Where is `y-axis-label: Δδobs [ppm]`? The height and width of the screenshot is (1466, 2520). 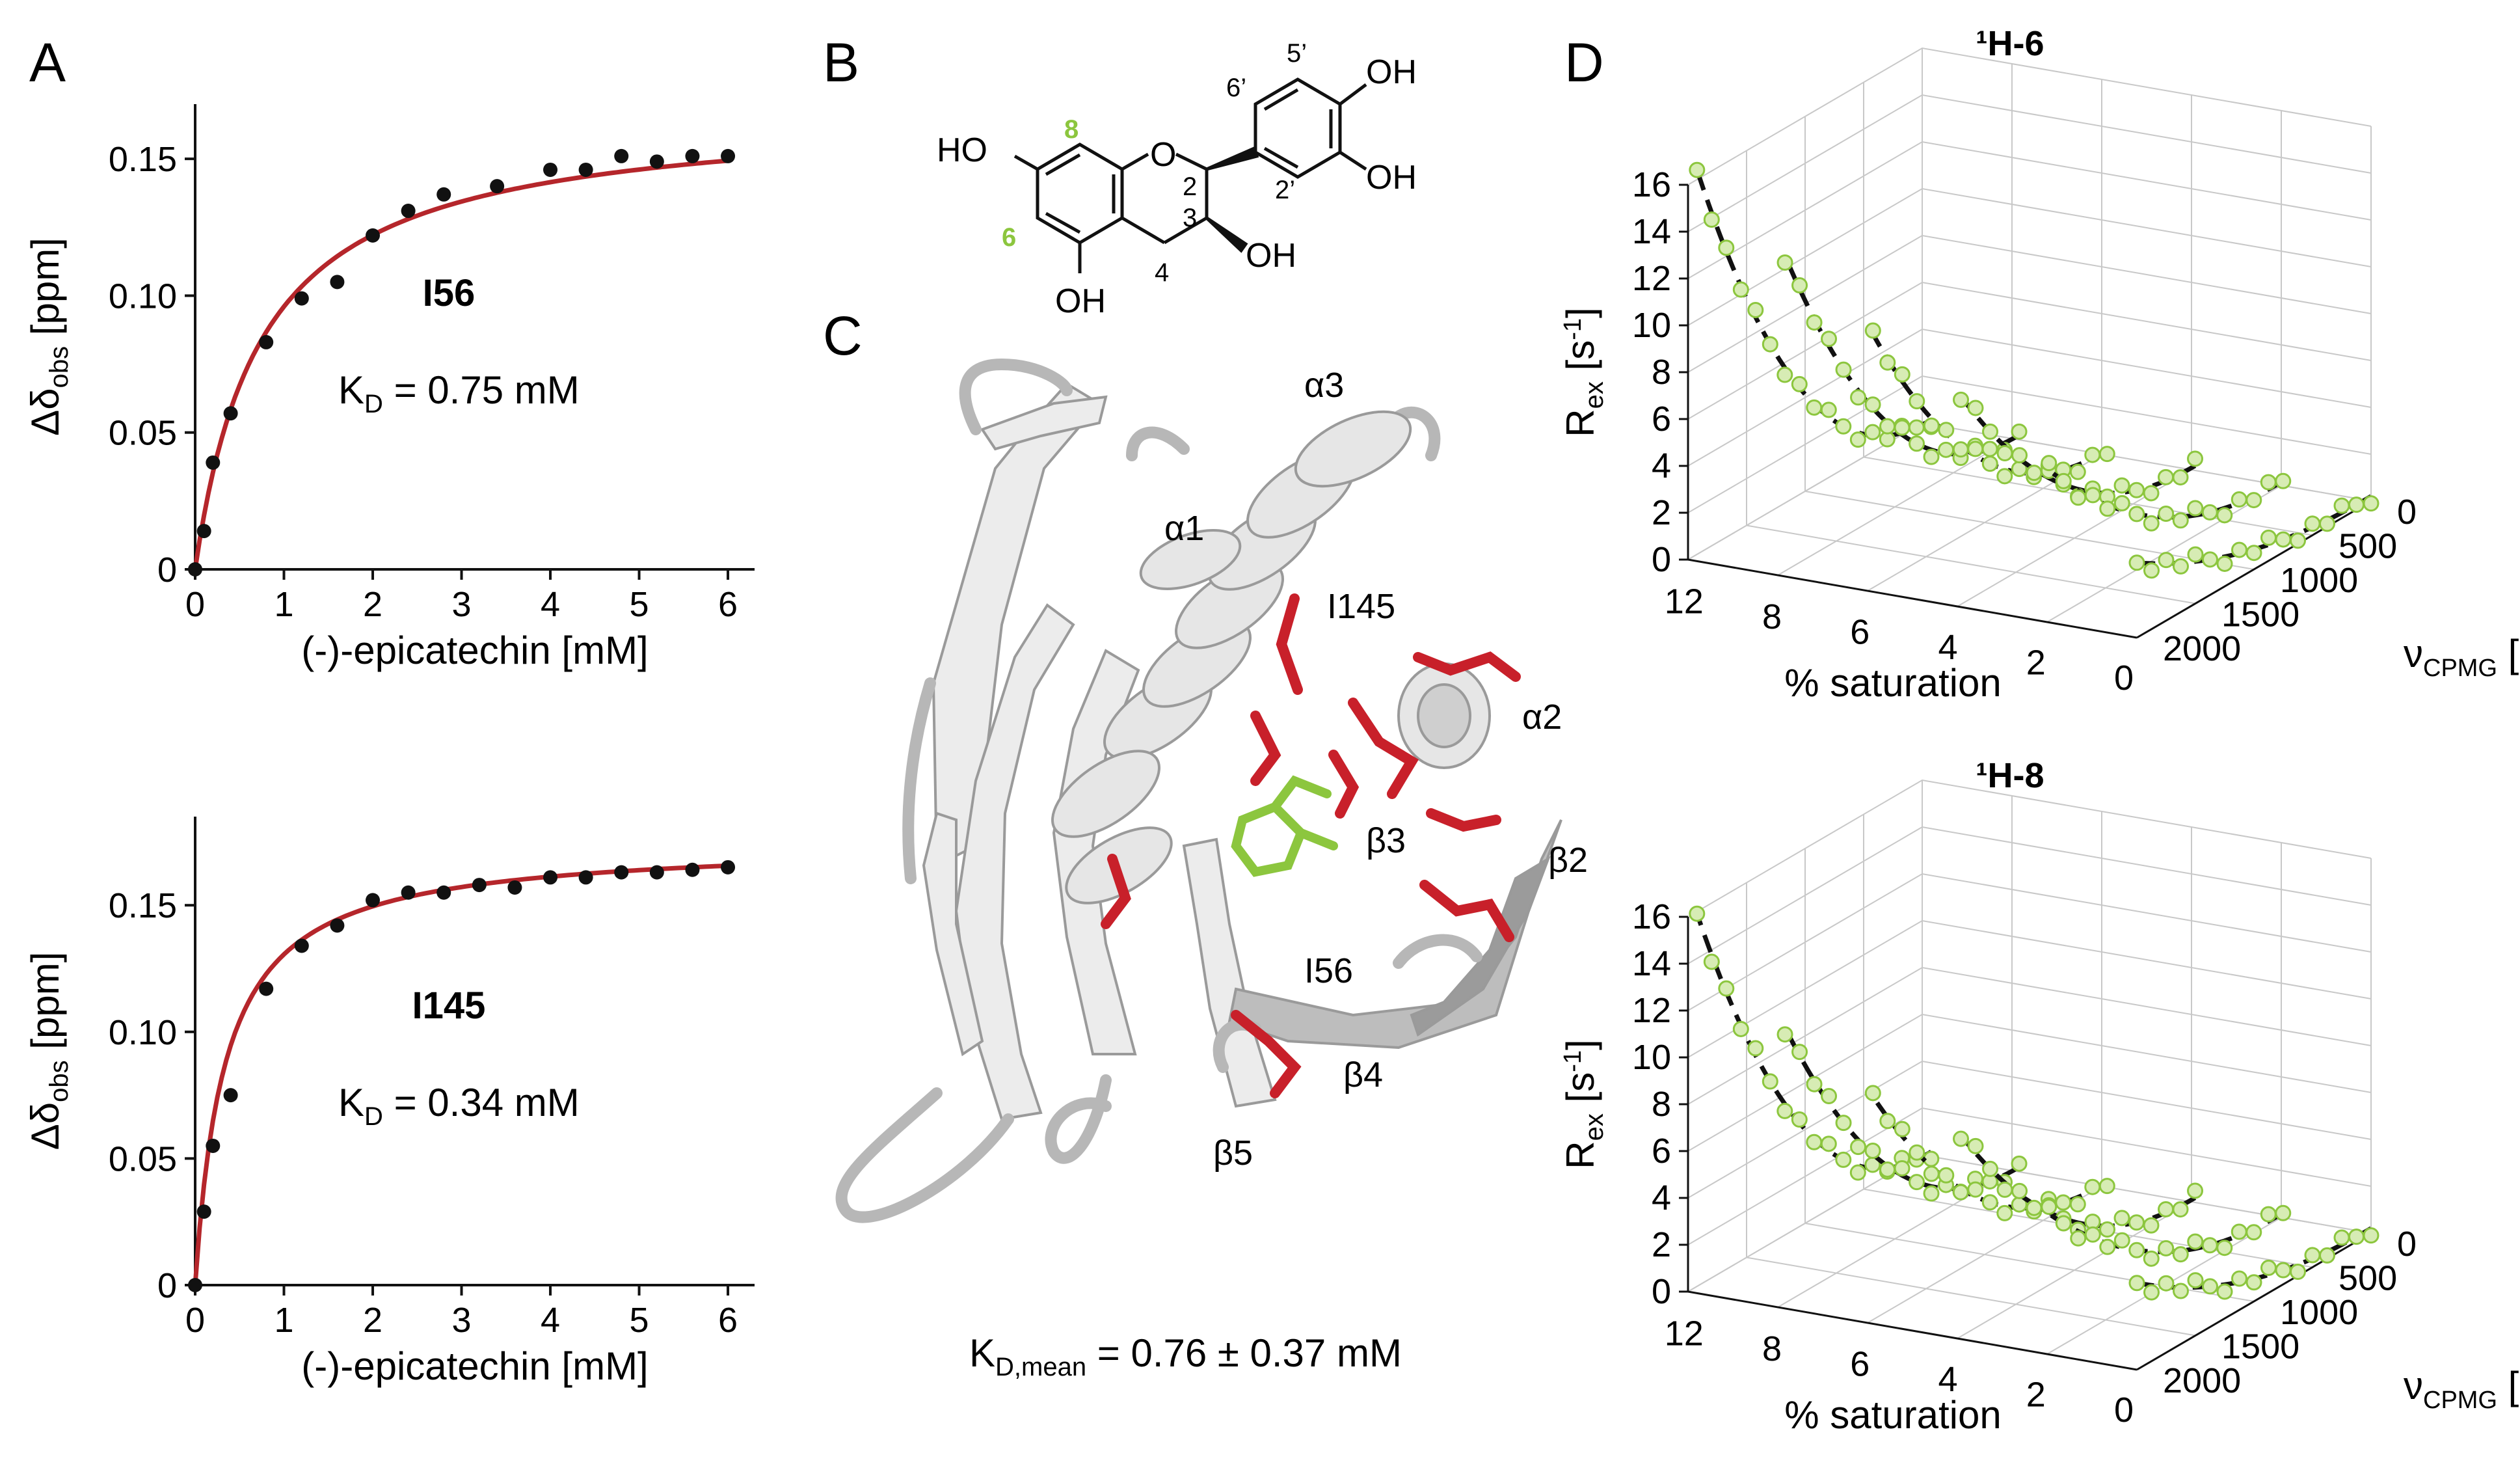 y-axis-label: Δδobs [ppm] is located at coordinates (48, 1051).